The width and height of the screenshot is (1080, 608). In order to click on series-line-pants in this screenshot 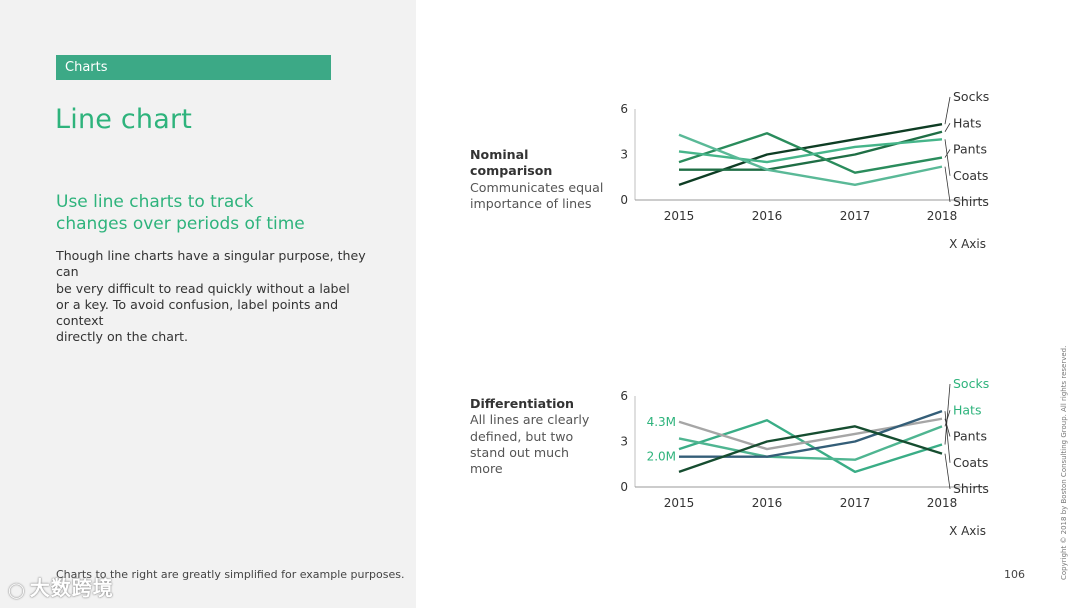, I will do `click(810, 153)`.